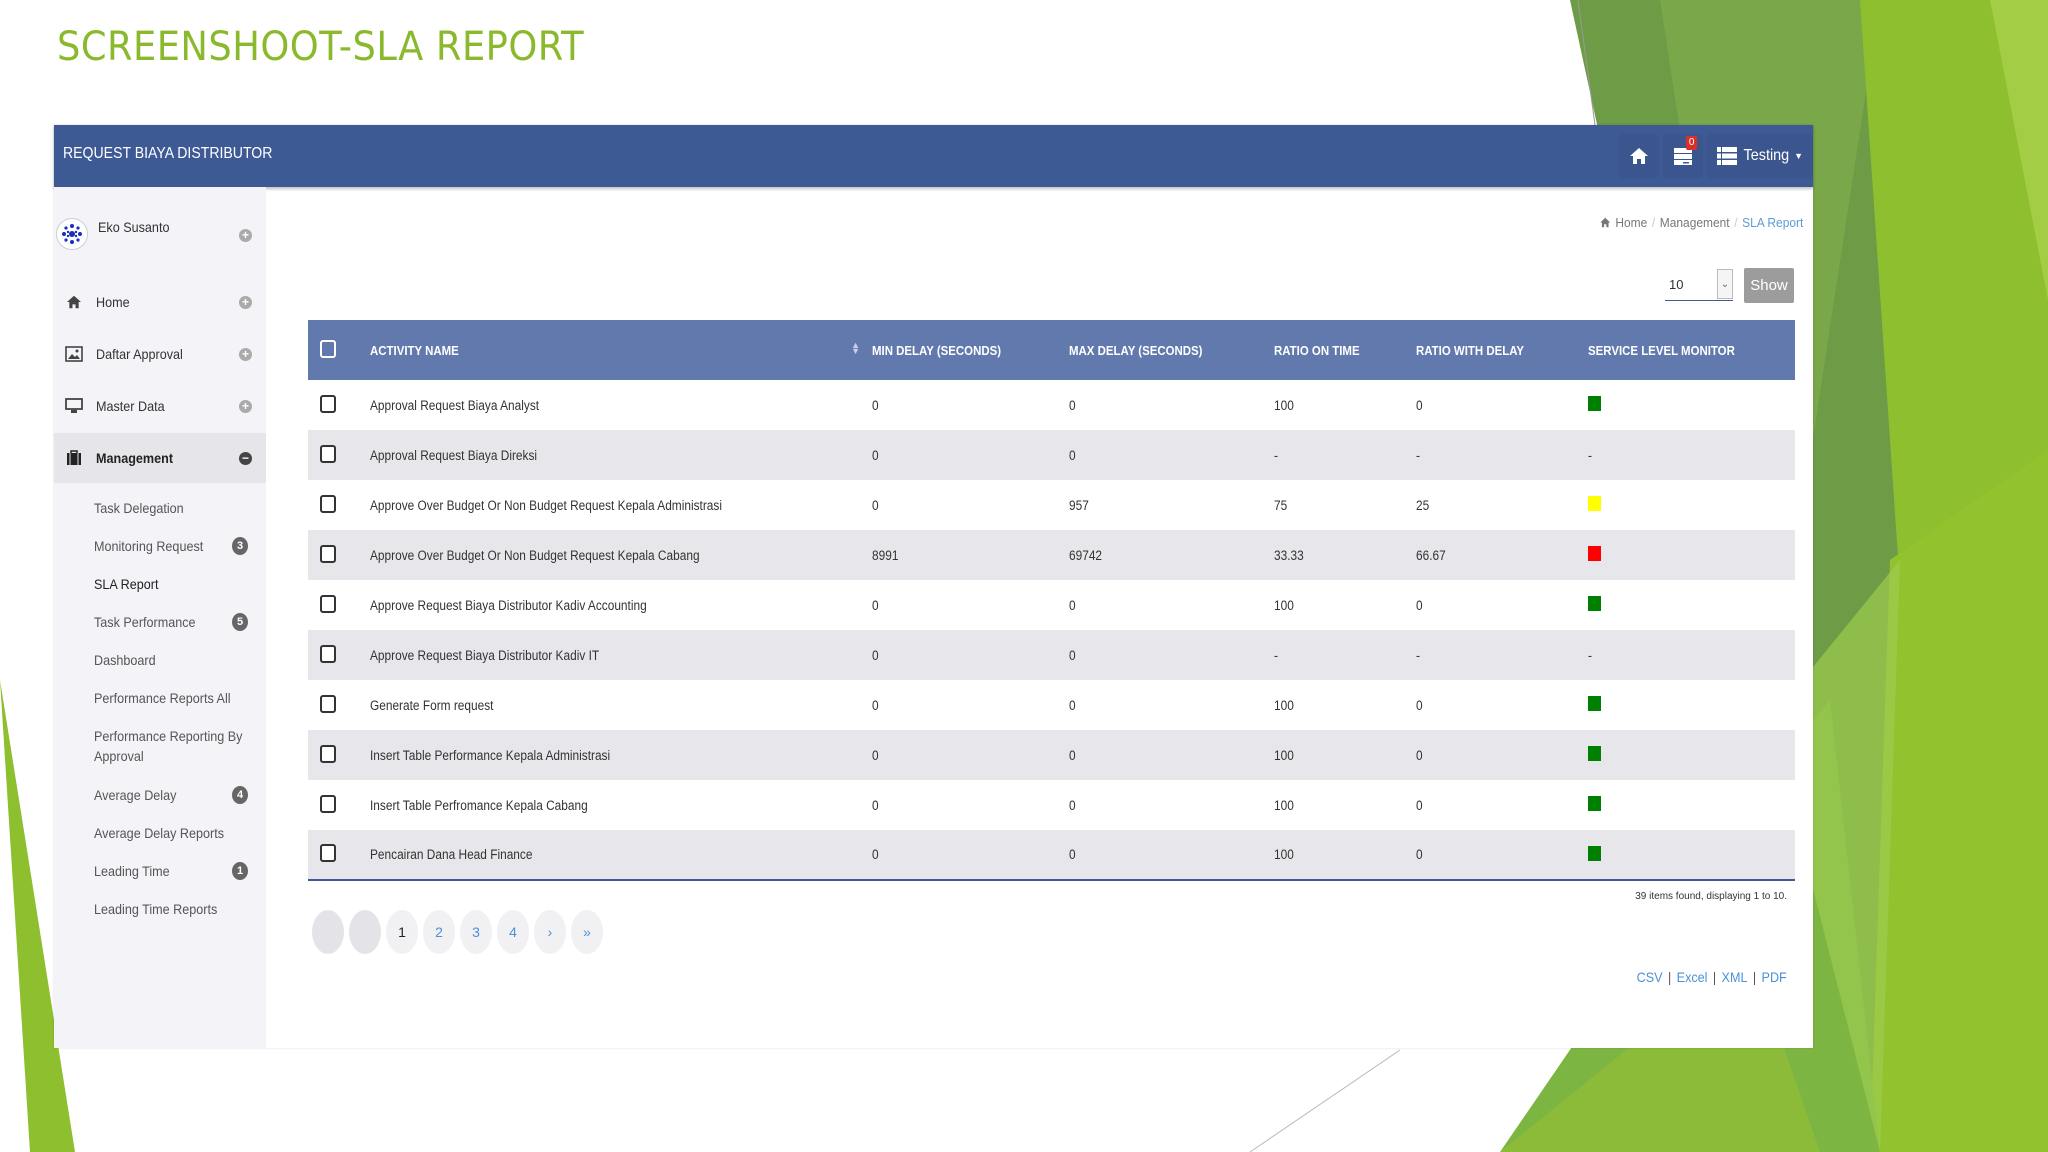 The image size is (2048, 1152). I want to click on cell-max-delay: 957, so click(1079, 505).